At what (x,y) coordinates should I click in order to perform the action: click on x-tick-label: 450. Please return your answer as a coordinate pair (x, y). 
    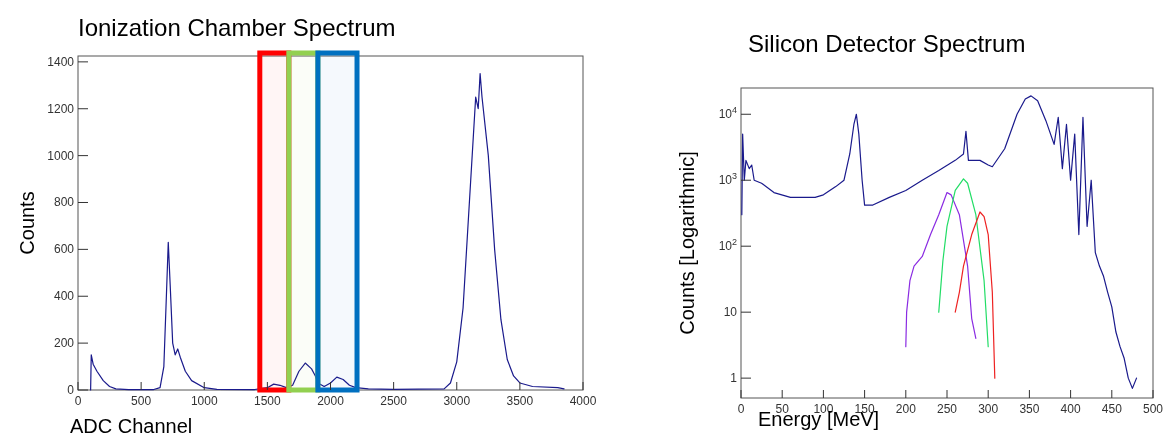
    Looking at the image, I should click on (1112, 409).